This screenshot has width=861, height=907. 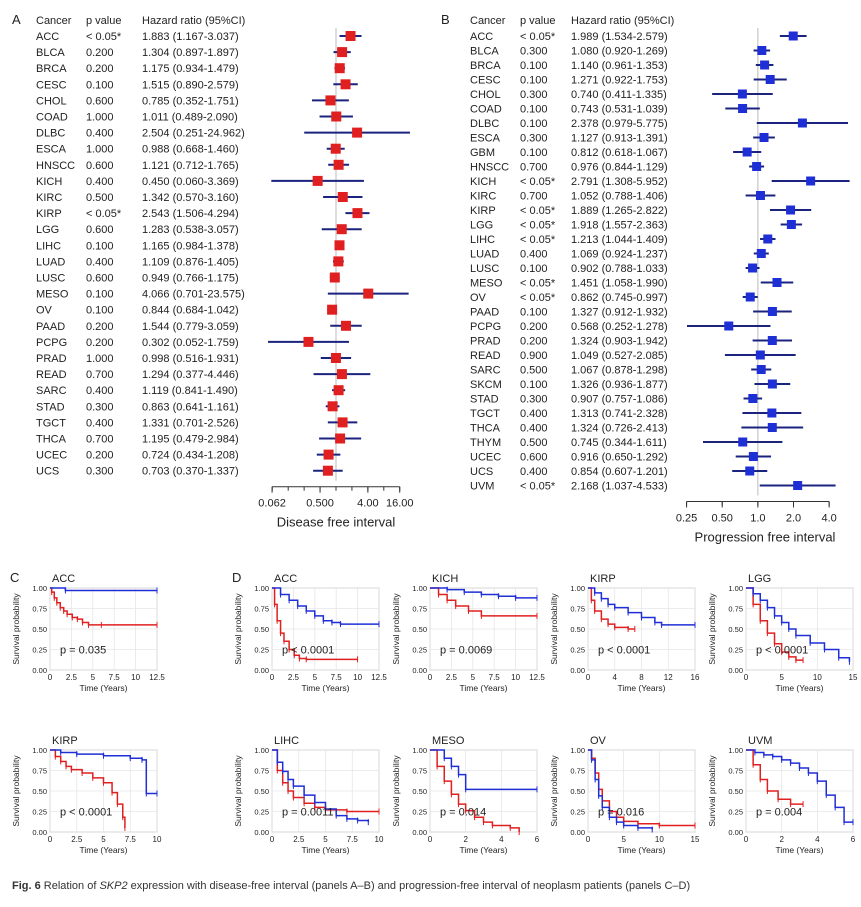 I want to click on km-title: KIRP, so click(x=603, y=579).